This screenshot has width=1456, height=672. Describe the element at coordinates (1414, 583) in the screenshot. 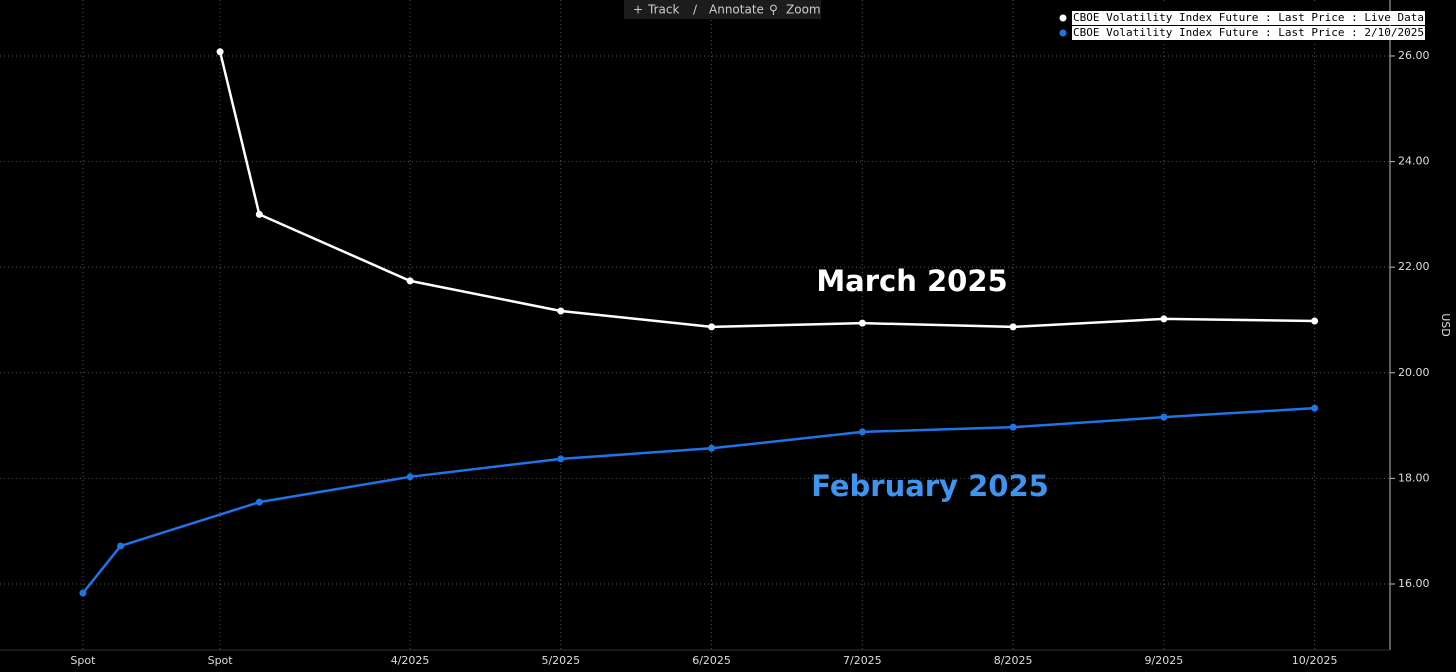

I see `y-tick-label: 16.00` at that location.